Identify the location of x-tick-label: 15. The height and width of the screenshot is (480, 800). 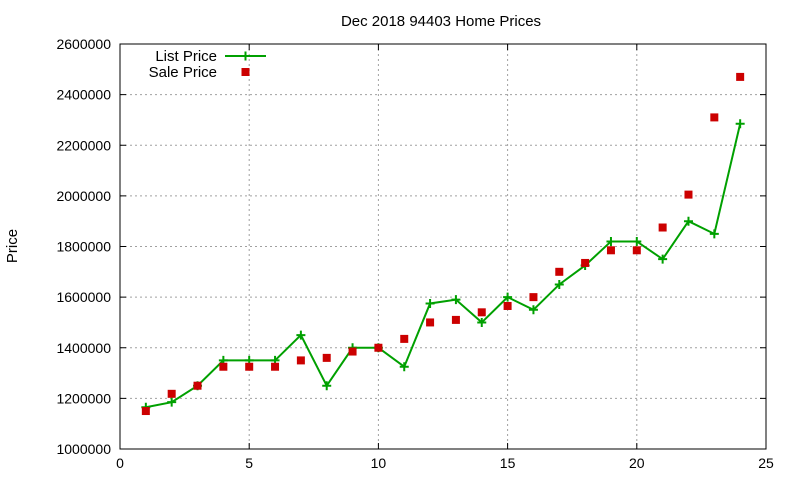
(508, 463).